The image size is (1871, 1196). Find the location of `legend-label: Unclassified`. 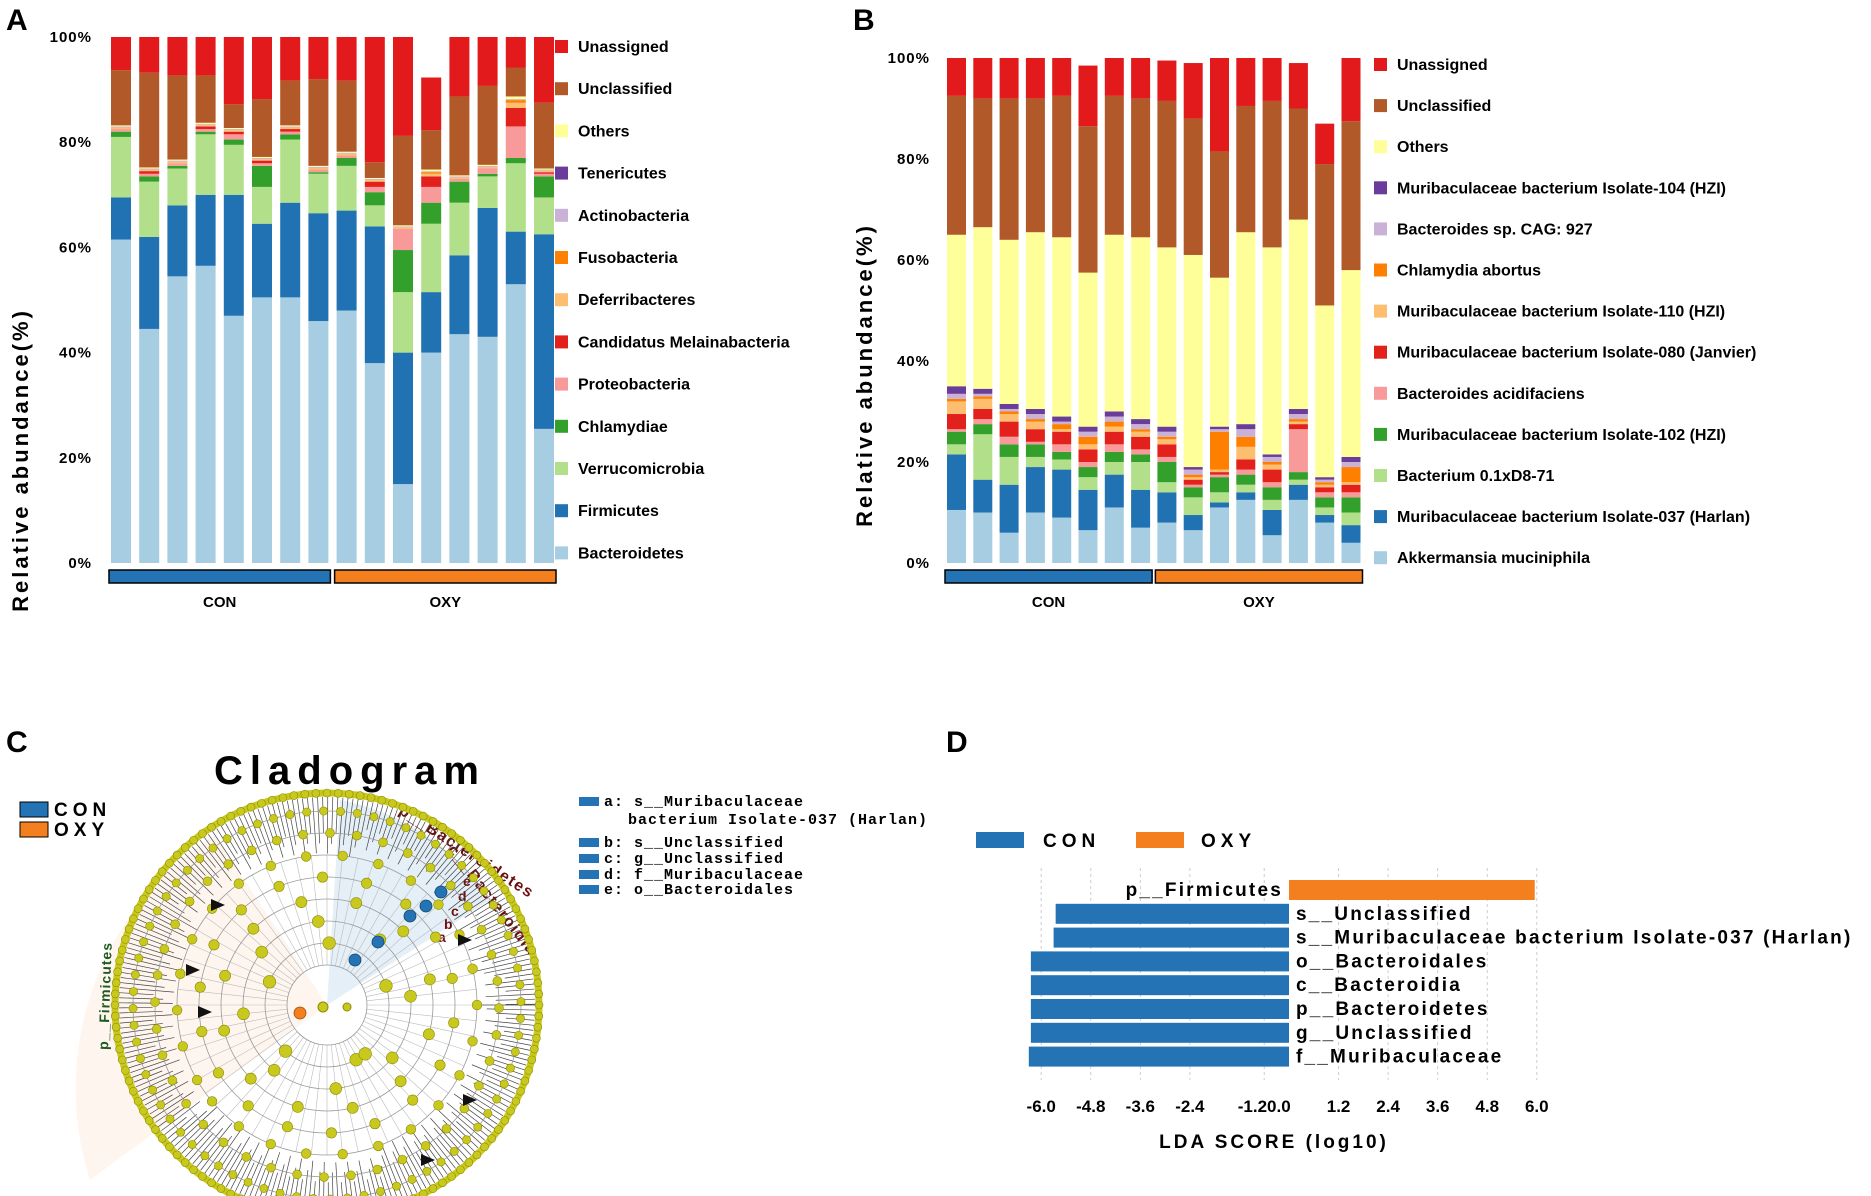

legend-label: Unclassified is located at coordinates (1444, 106).